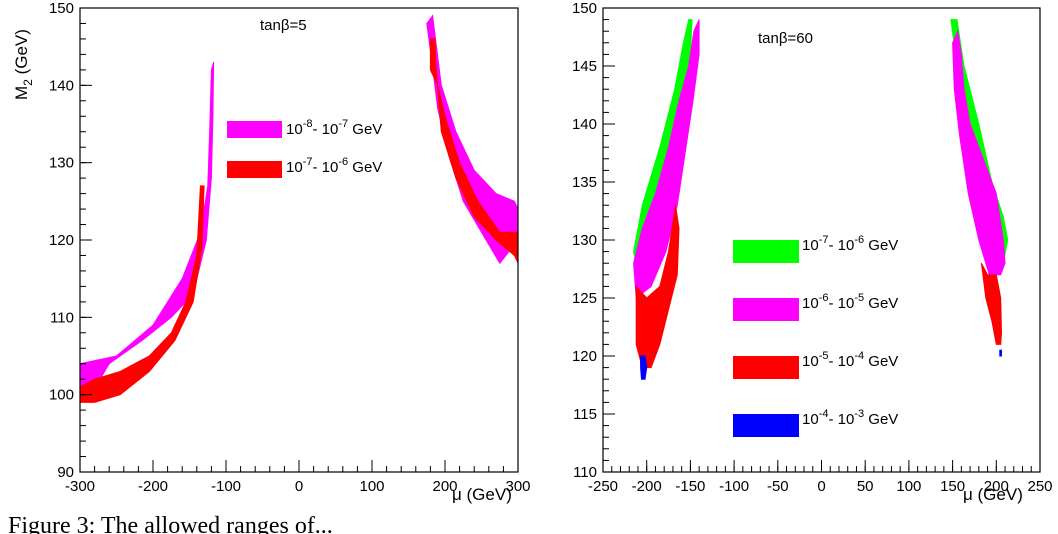  I want to click on right-xlabel: μ (GeV), so click(993, 494).